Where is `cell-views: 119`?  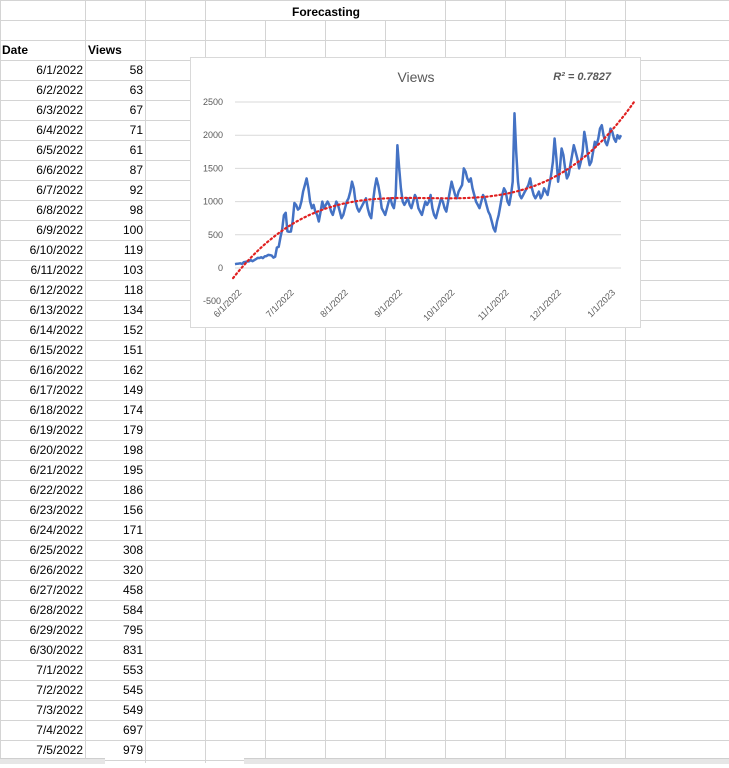
cell-views: 119 is located at coordinates (133, 250).